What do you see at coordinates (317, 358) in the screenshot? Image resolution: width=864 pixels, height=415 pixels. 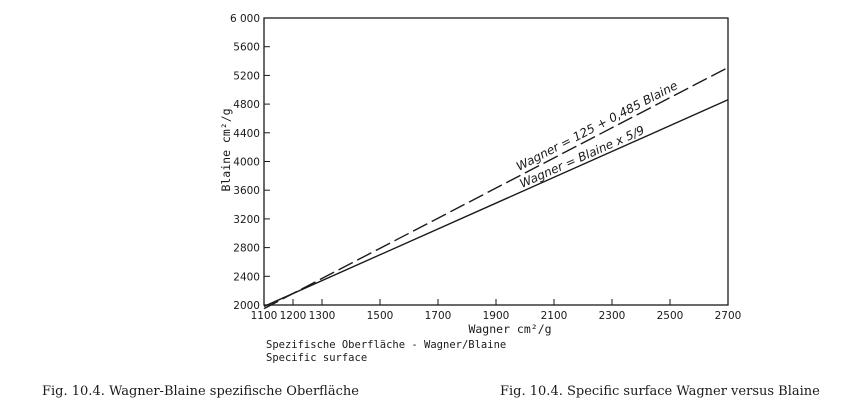 I see `subtitle-english: Specific surface` at bounding box center [317, 358].